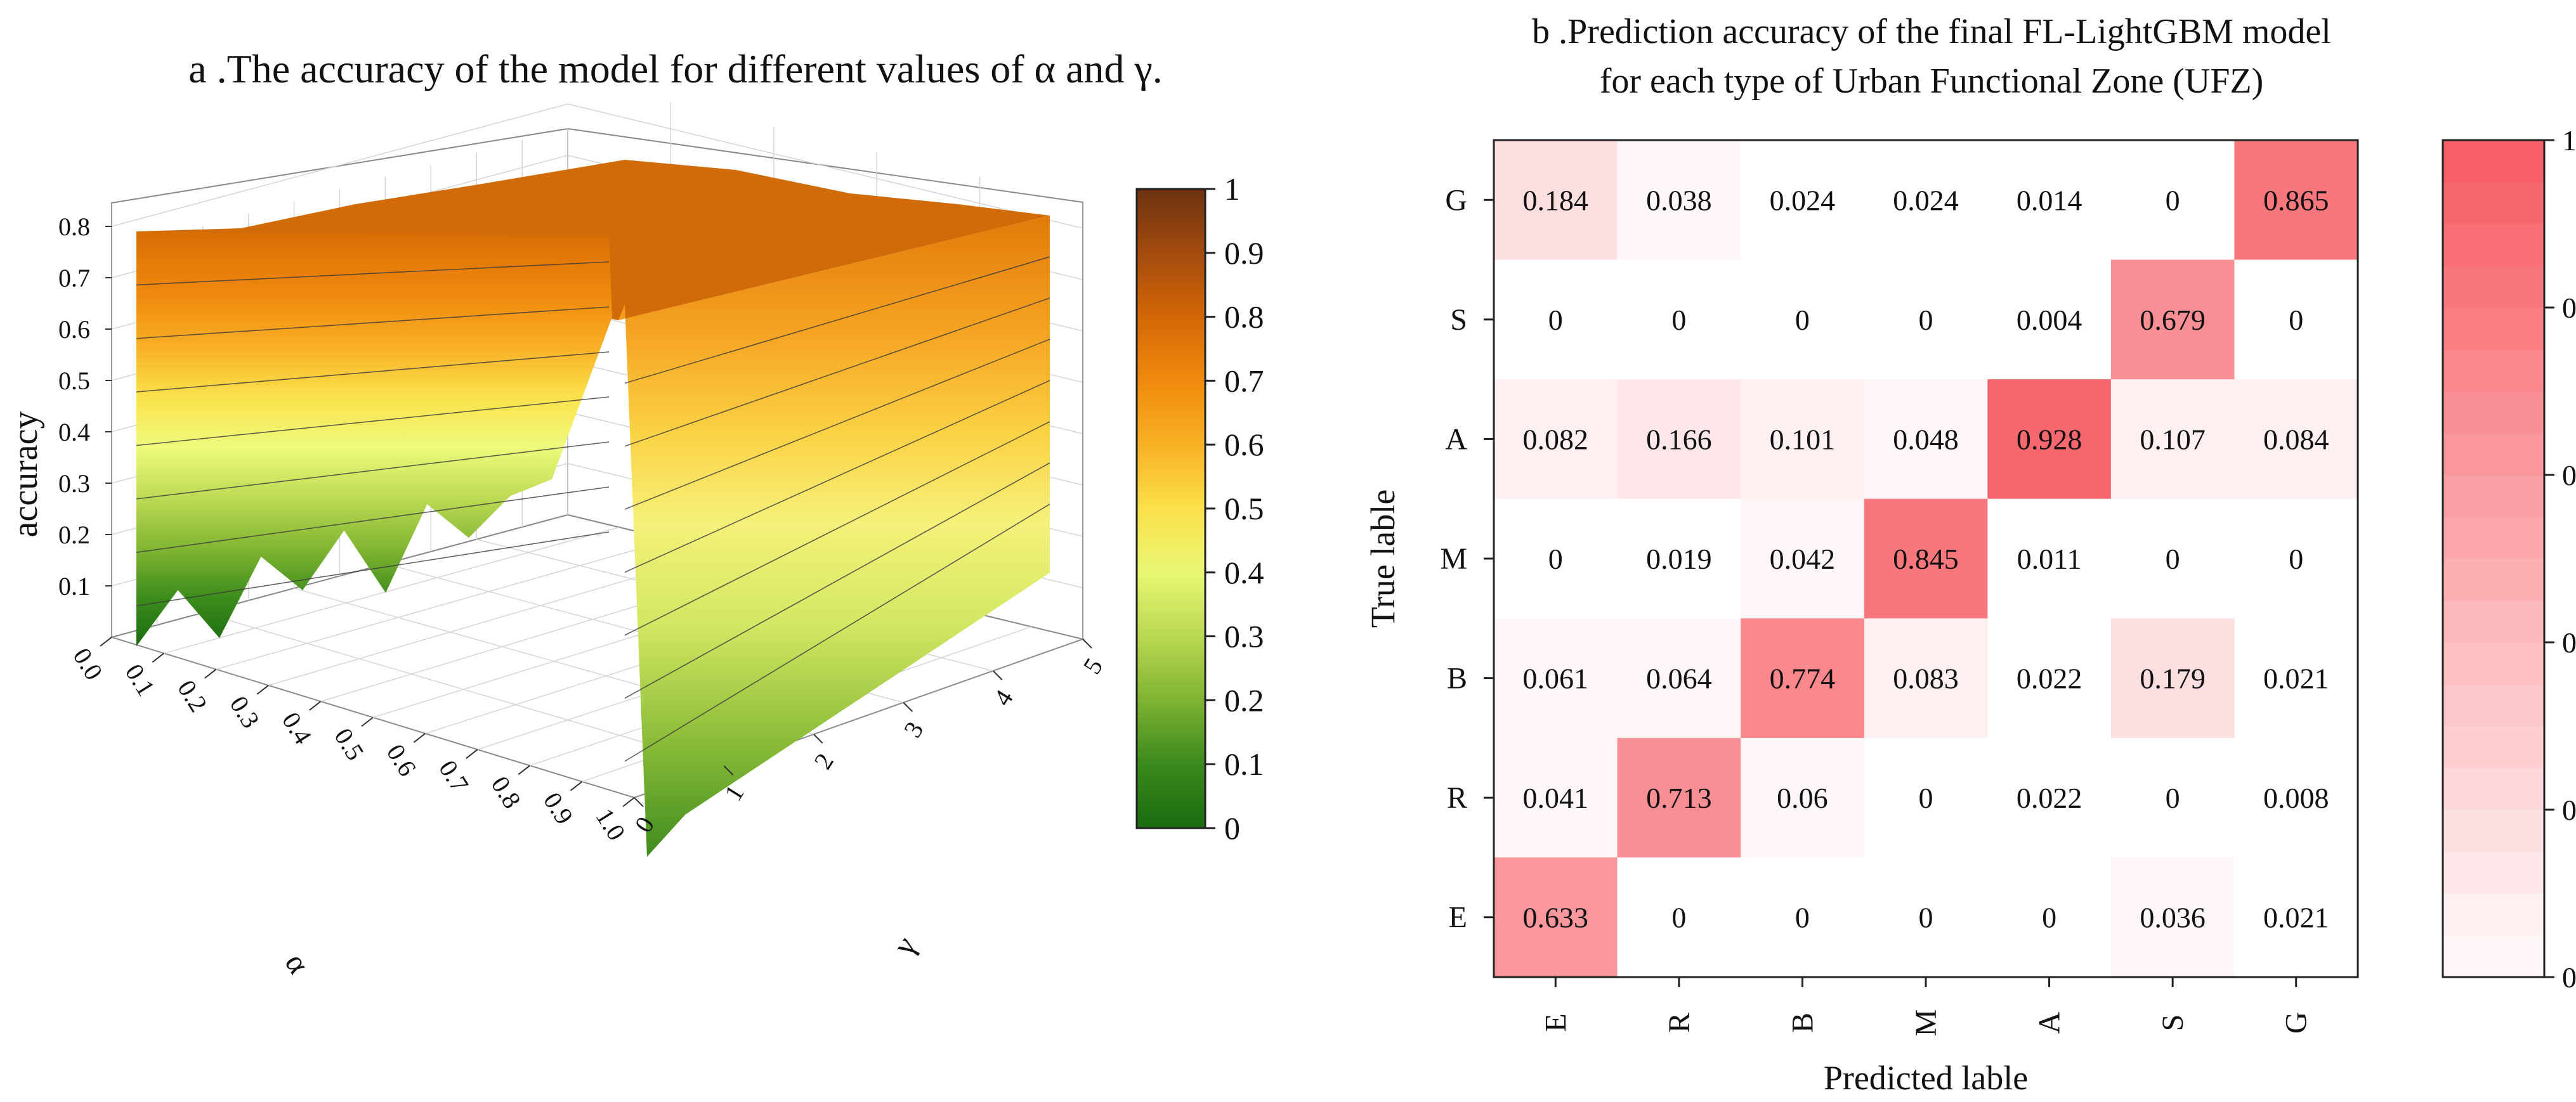 Image resolution: width=2576 pixels, height=1102 pixels. What do you see at coordinates (74, 278) in the screenshot?
I see `z-tick-label: 0.7` at bounding box center [74, 278].